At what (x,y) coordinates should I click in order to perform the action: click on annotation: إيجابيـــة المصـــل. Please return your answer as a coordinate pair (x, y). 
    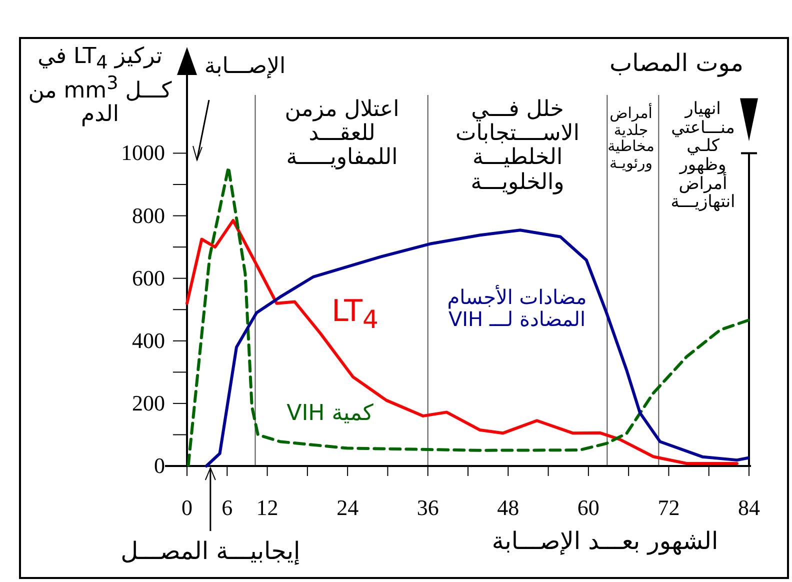
    Looking at the image, I should click on (211, 551).